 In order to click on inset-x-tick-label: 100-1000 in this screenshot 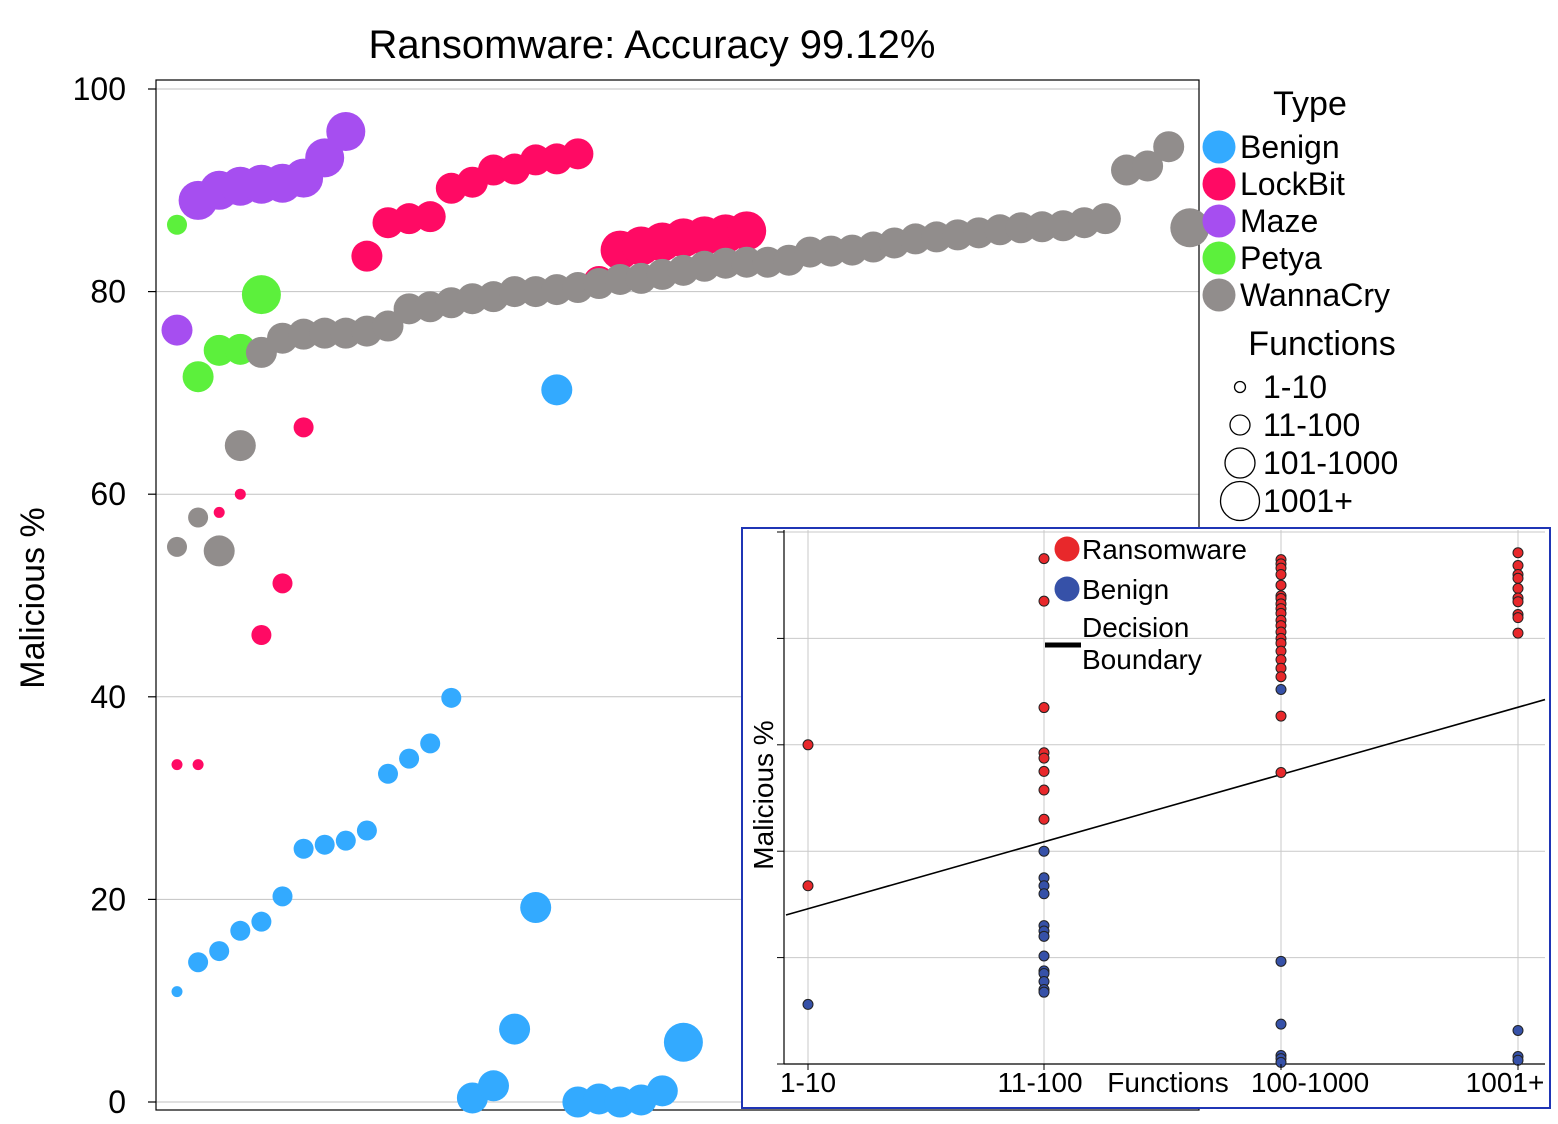, I will do `click(1310, 1082)`.